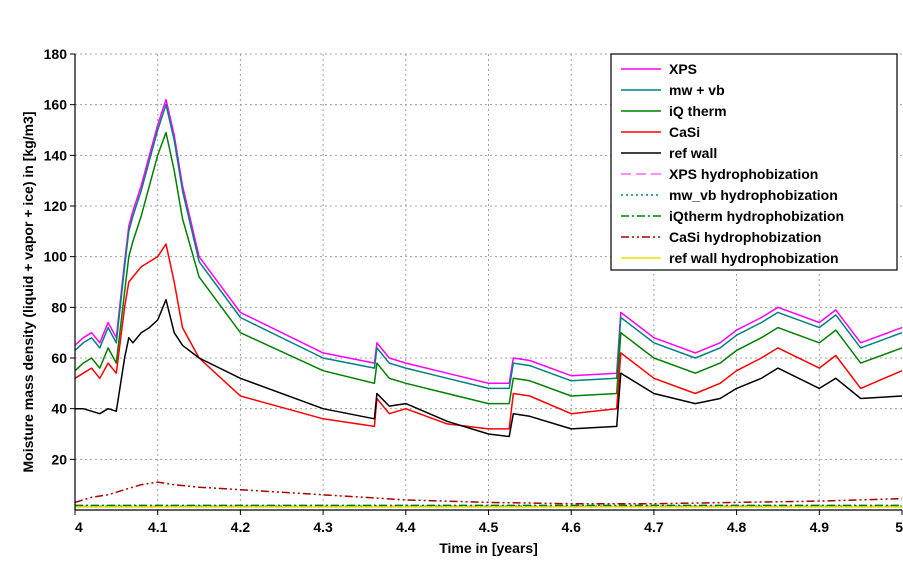 This screenshot has height=572, width=903. What do you see at coordinates (56, 257) in the screenshot?
I see `y-tick-label: 100` at bounding box center [56, 257].